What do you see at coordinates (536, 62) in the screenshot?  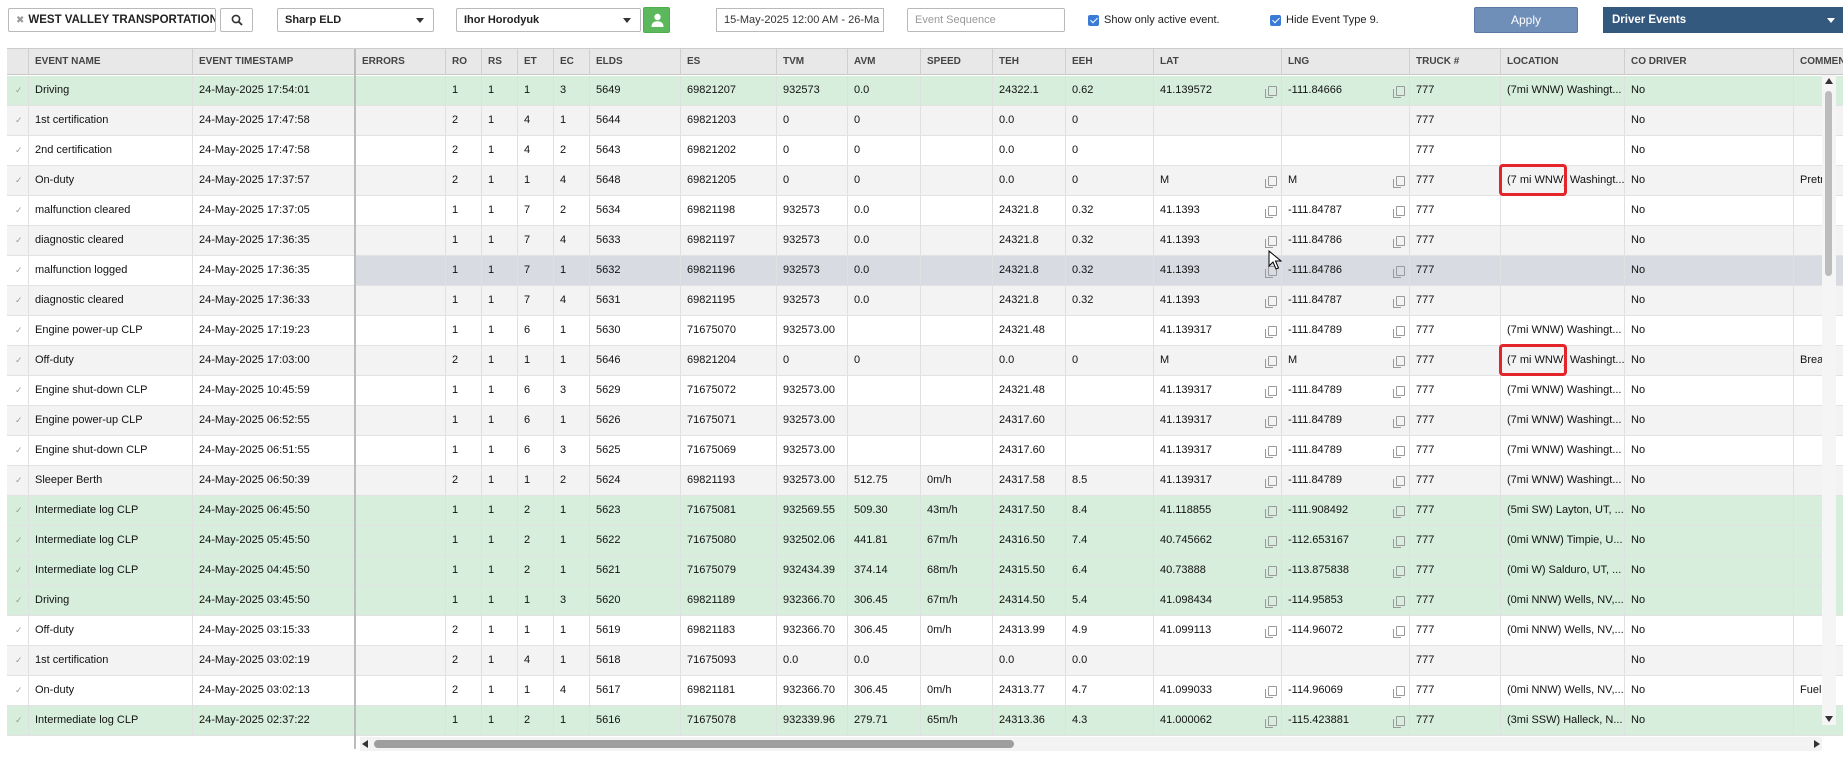 I see `column-header-et: ET` at bounding box center [536, 62].